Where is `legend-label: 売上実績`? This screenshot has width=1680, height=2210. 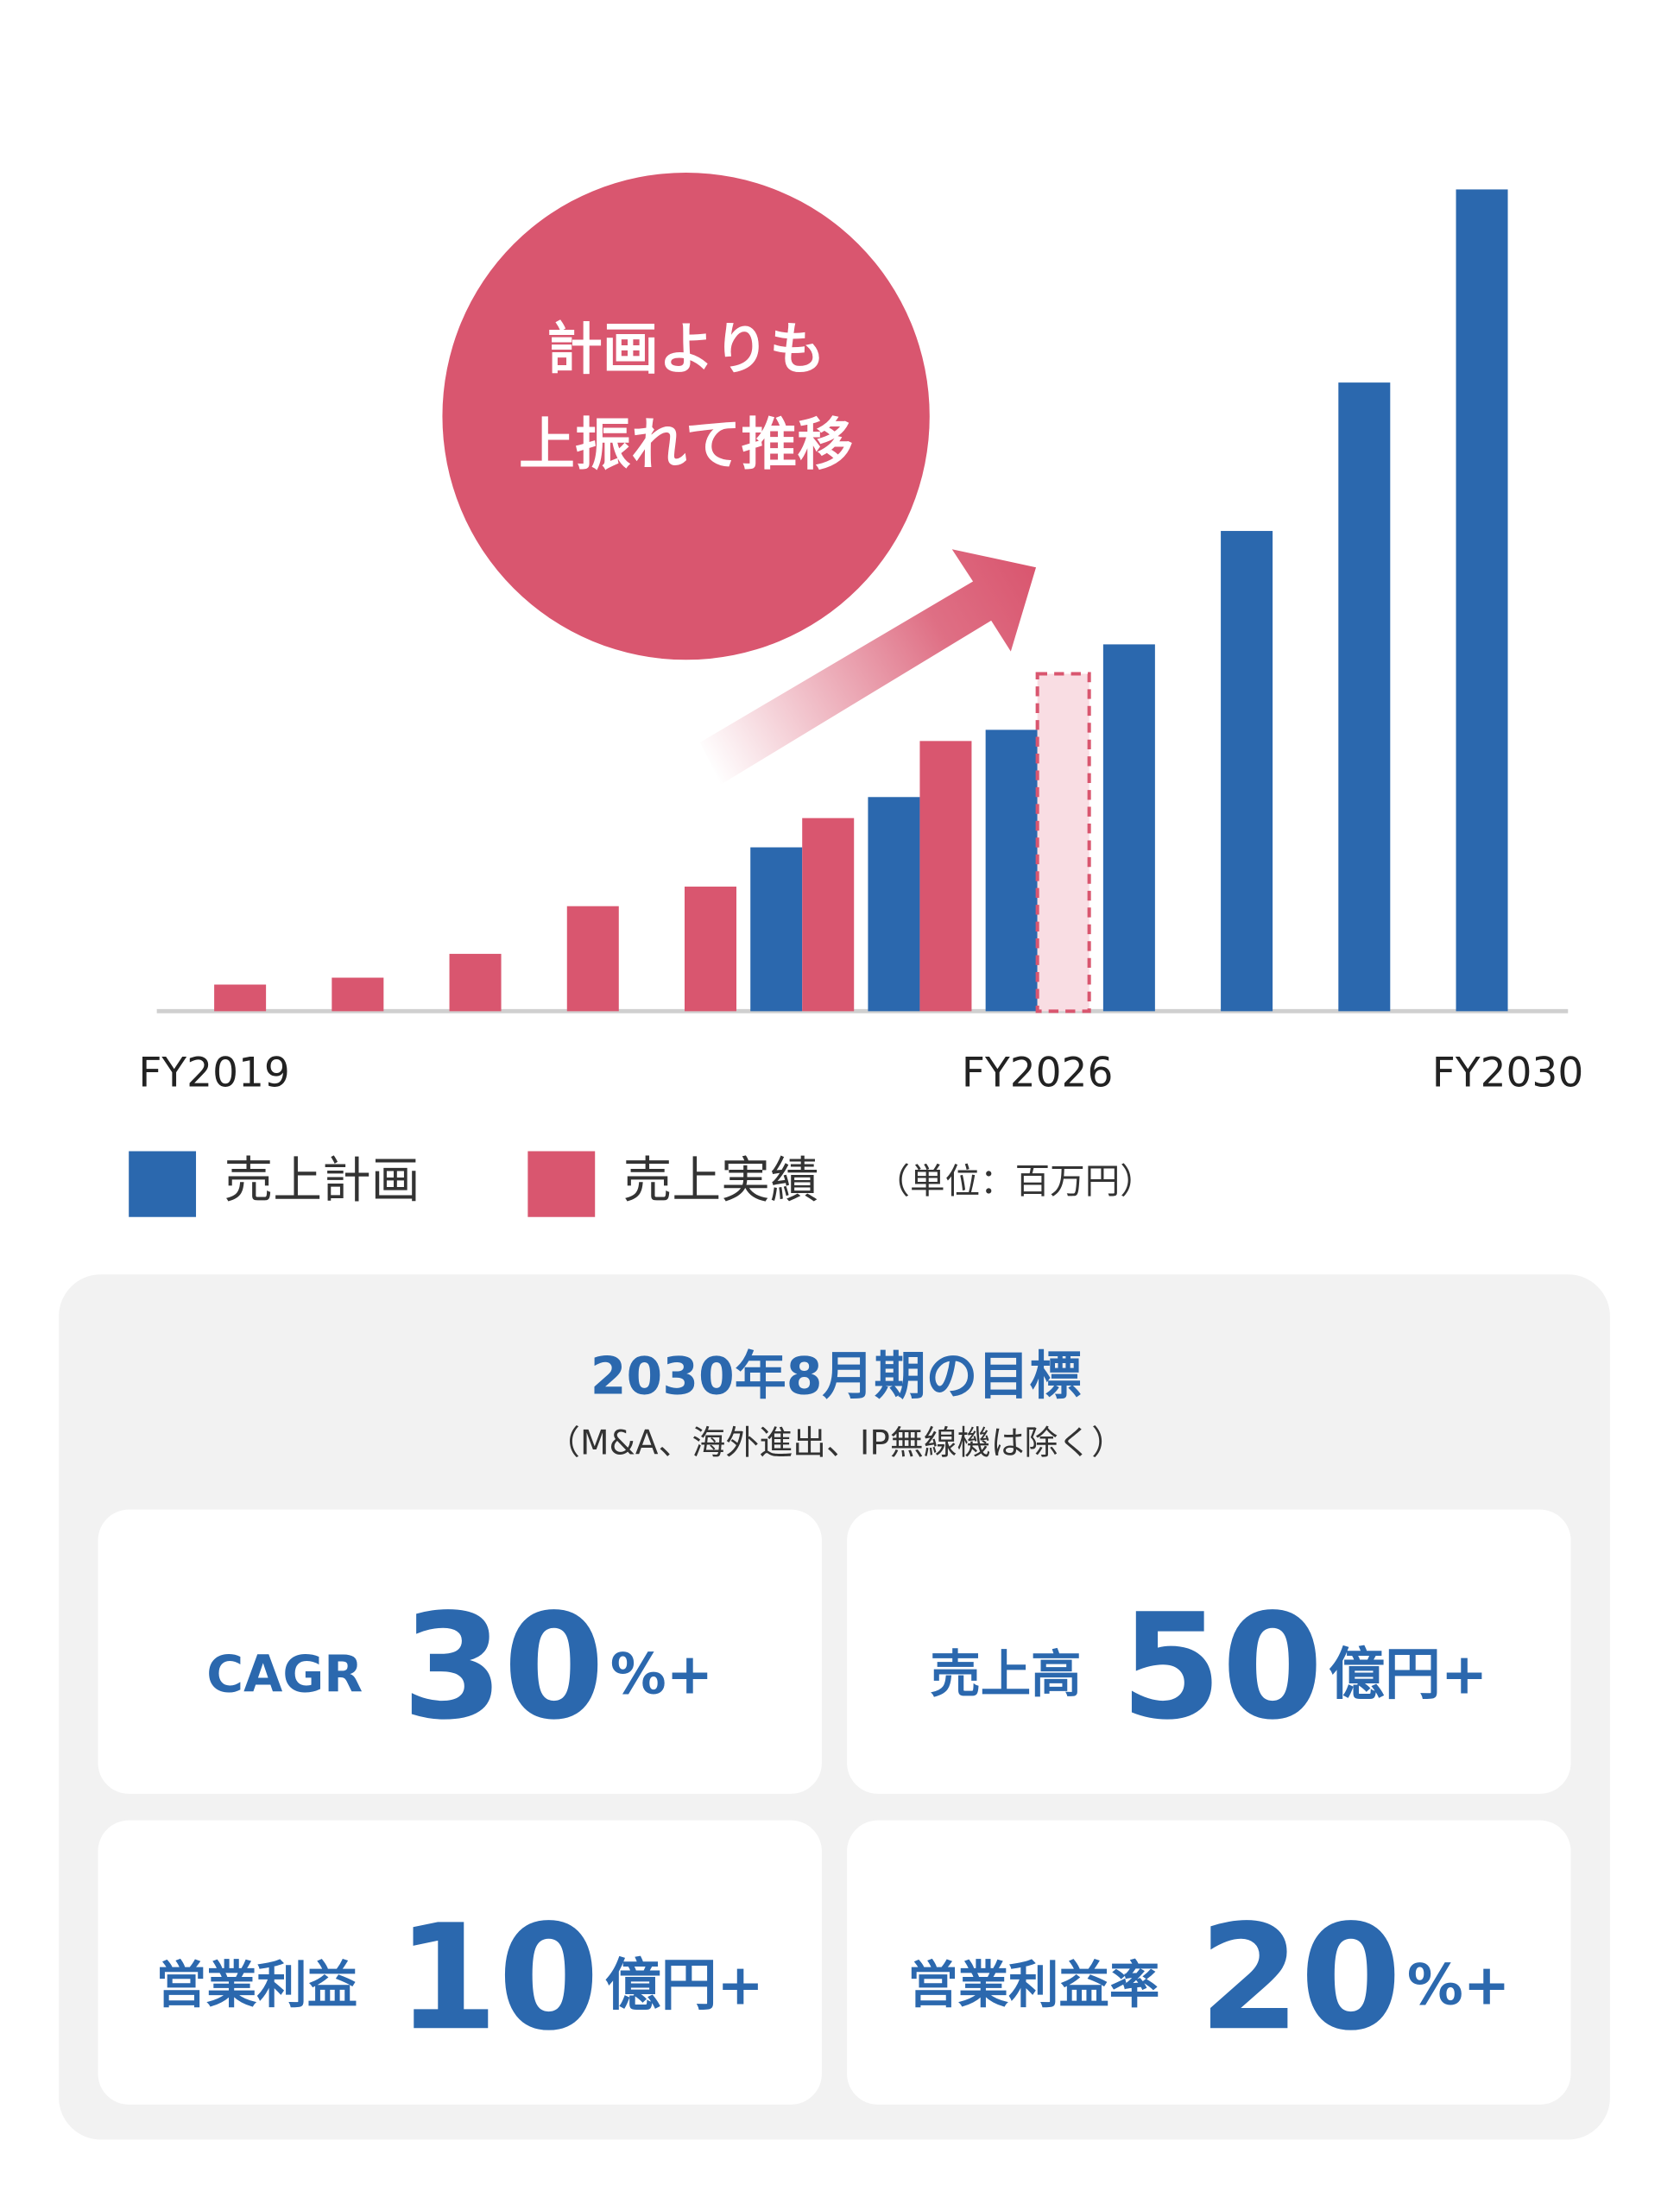 legend-label: 売上実績 is located at coordinates (721, 1181).